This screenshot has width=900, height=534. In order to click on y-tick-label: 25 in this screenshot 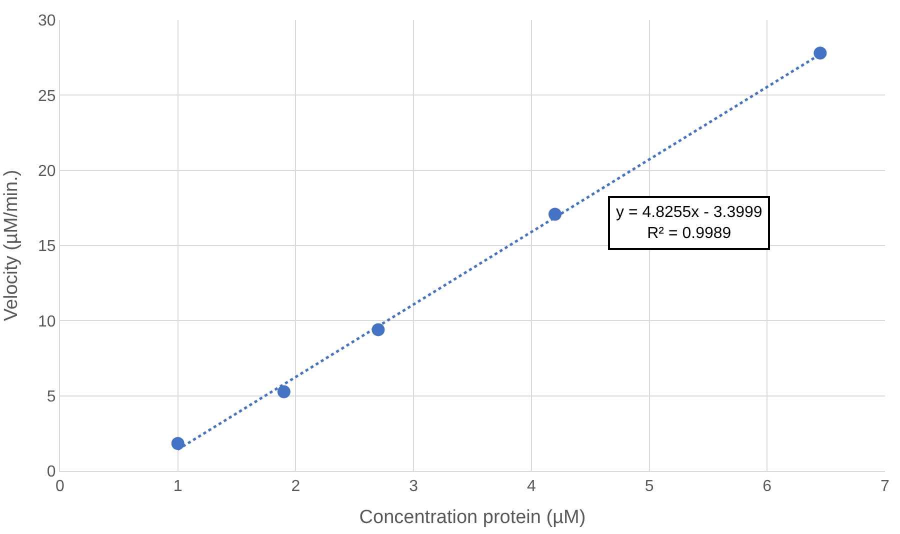, I will do `click(47, 96)`.